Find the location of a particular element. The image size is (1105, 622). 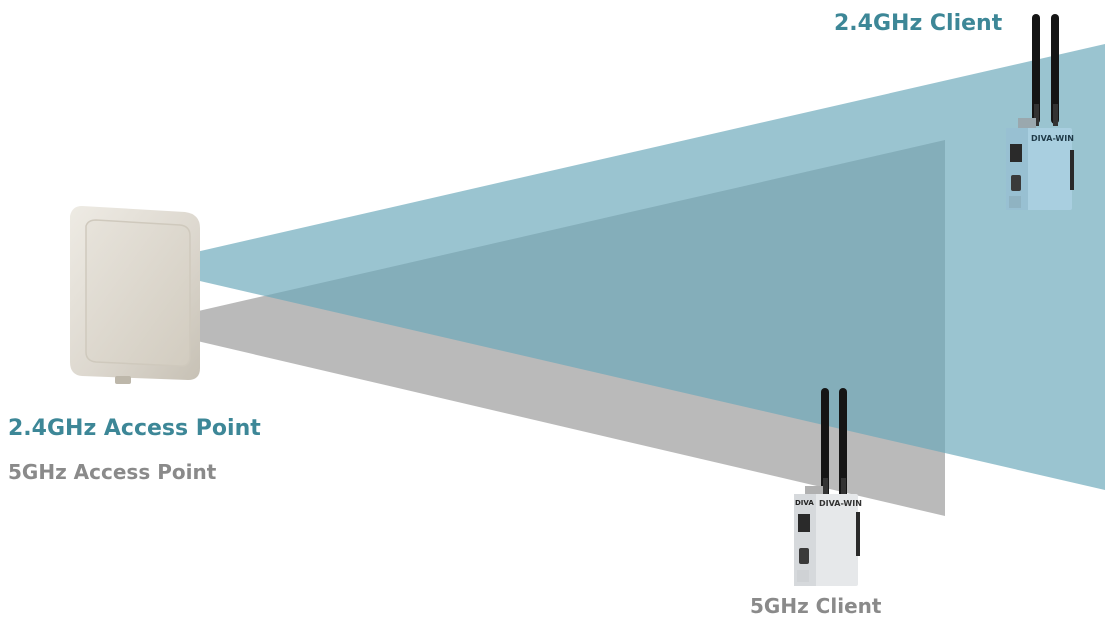

label-2-4ghz-client: 2.4GHz Client is located at coordinates (918, 23).